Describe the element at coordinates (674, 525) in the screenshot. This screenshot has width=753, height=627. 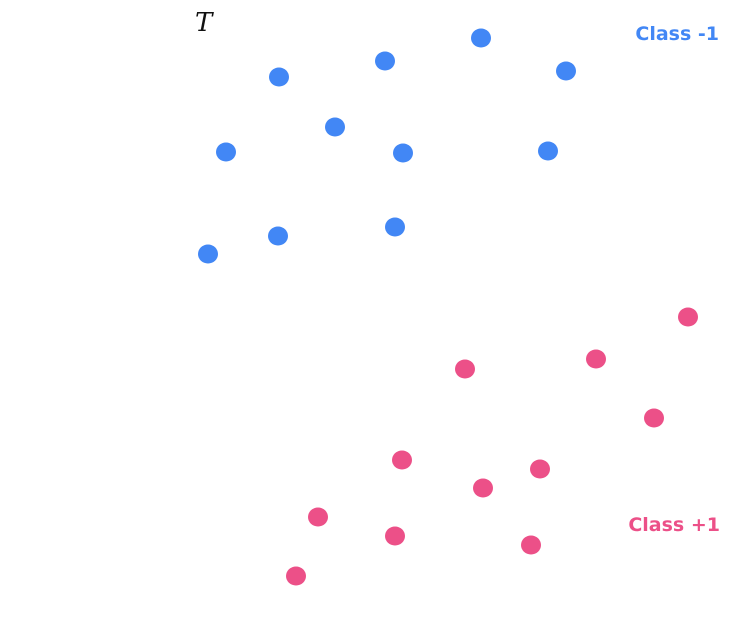
I see `class-pos-label: Class +1` at that location.